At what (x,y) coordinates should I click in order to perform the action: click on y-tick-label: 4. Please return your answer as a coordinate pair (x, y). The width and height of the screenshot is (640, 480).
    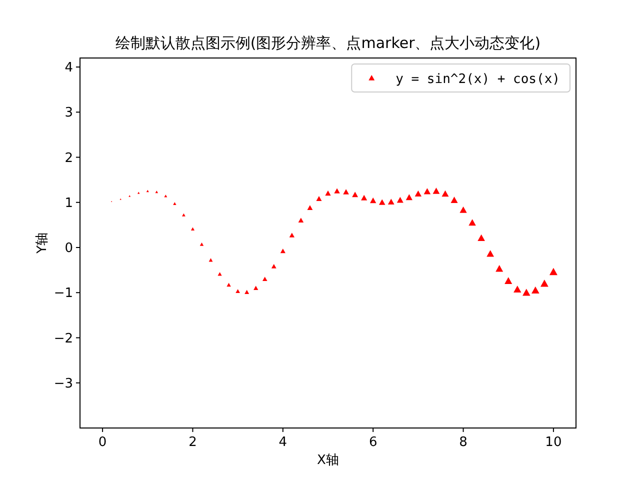
    Looking at the image, I should click on (68, 68).